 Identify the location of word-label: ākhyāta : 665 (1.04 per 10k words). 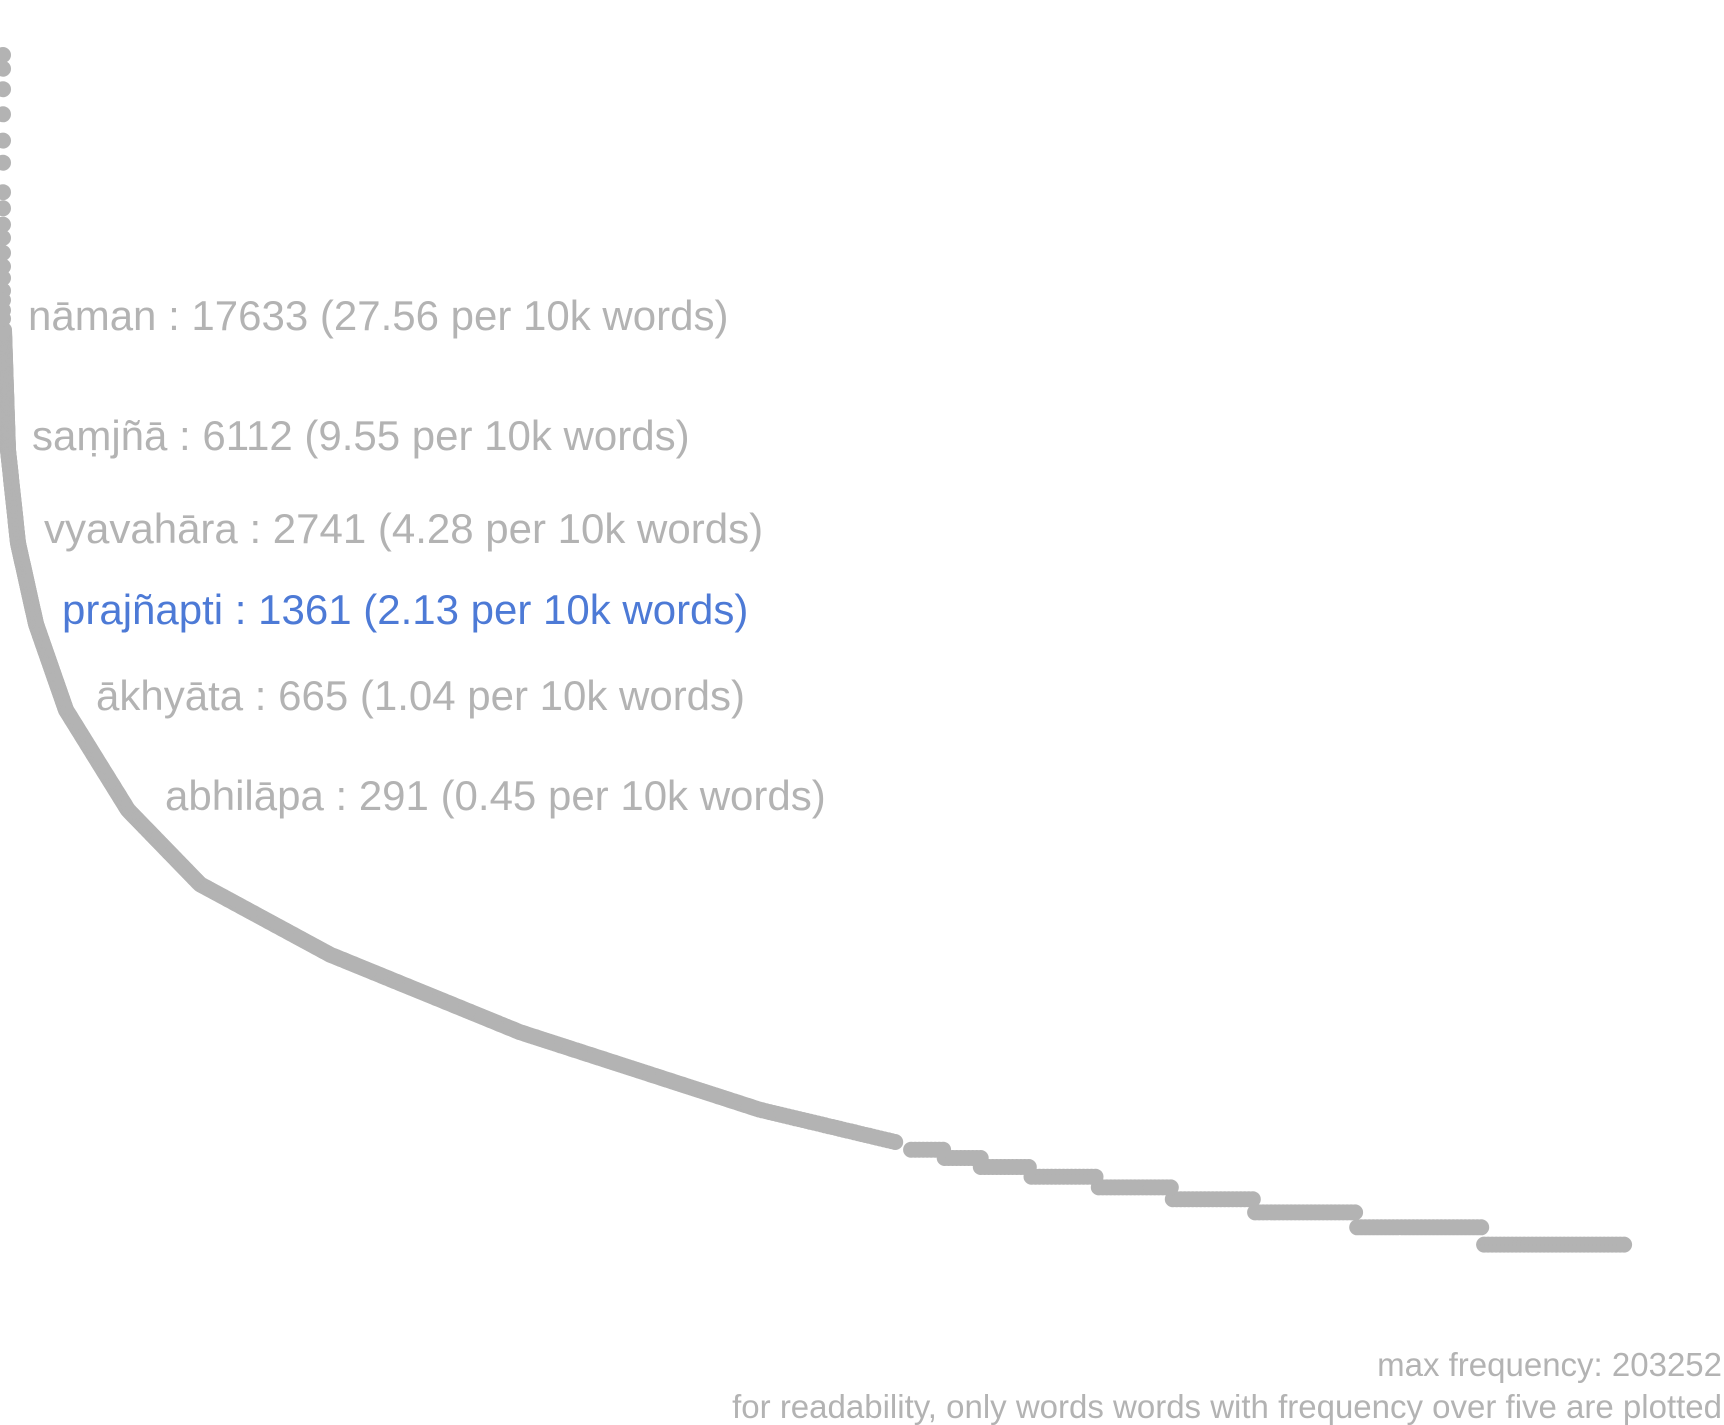
(420, 695).